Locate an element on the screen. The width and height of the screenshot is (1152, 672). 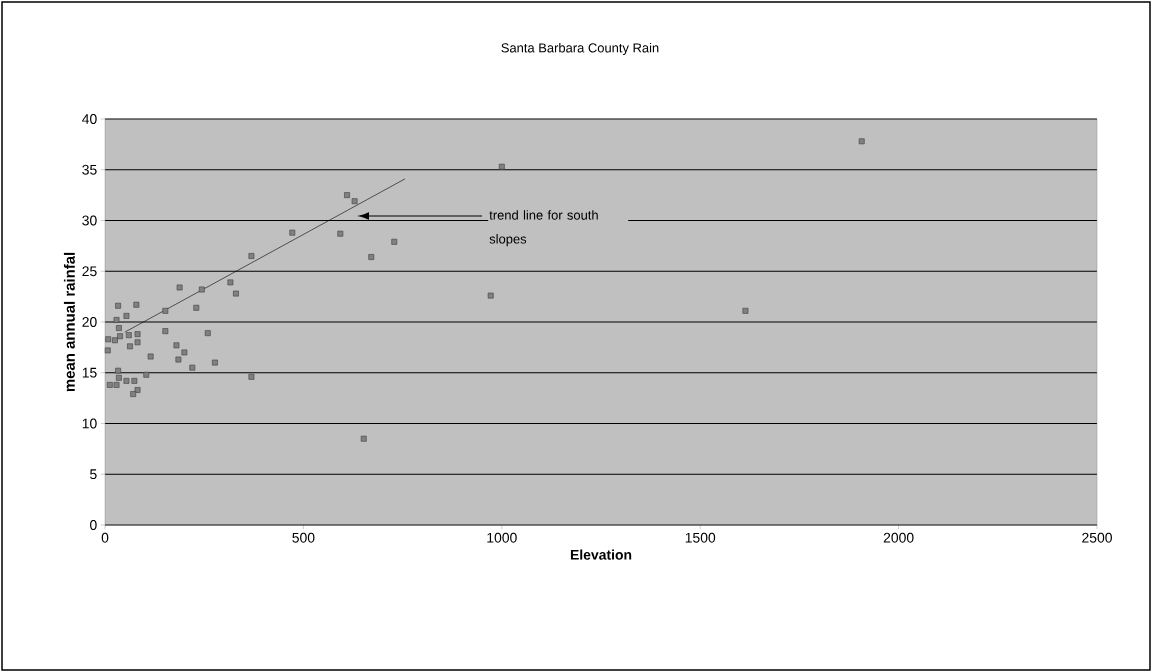
chart-title: Santa Barbara County Rain is located at coordinates (580, 49).